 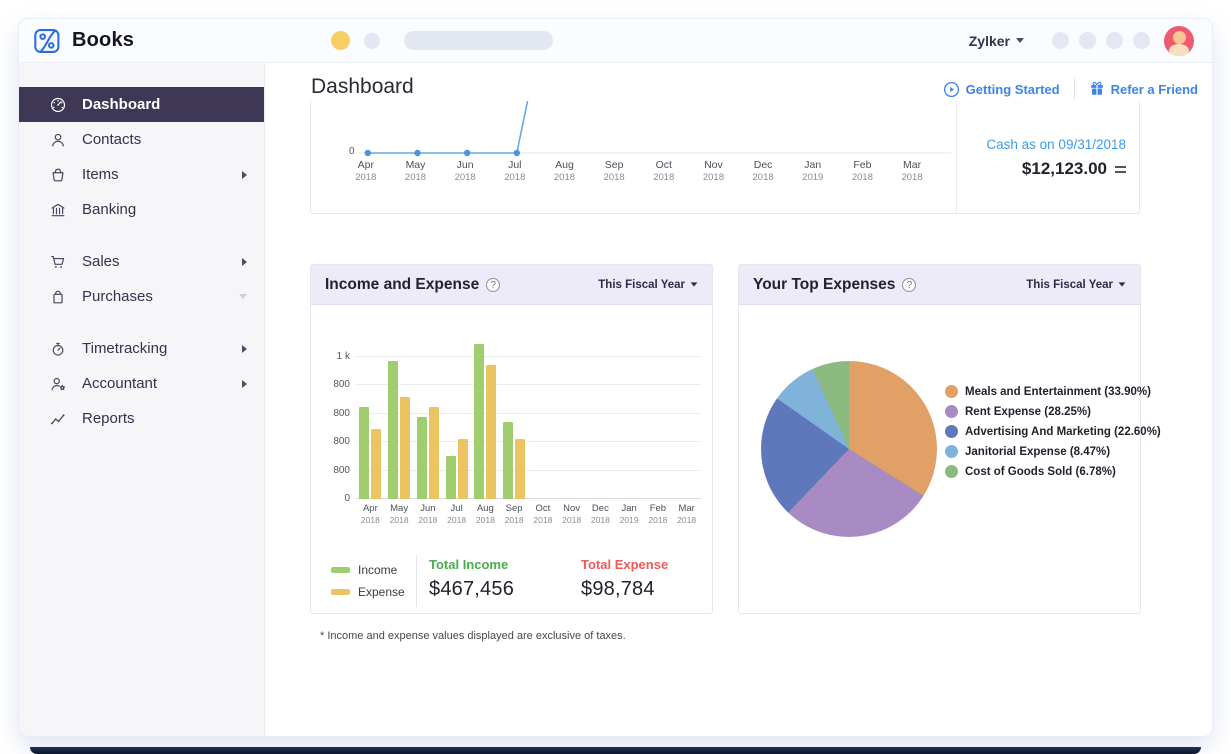 What do you see at coordinates (141, 261) in the screenshot?
I see `sidebar-item-sales: Sales` at bounding box center [141, 261].